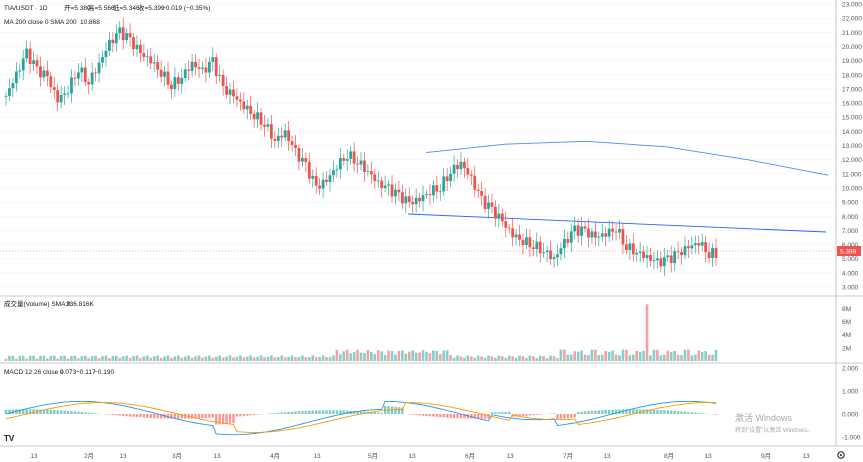 This screenshot has width=863, height=462. I want to click on macd-tick-label: 1.000, so click(850, 392).